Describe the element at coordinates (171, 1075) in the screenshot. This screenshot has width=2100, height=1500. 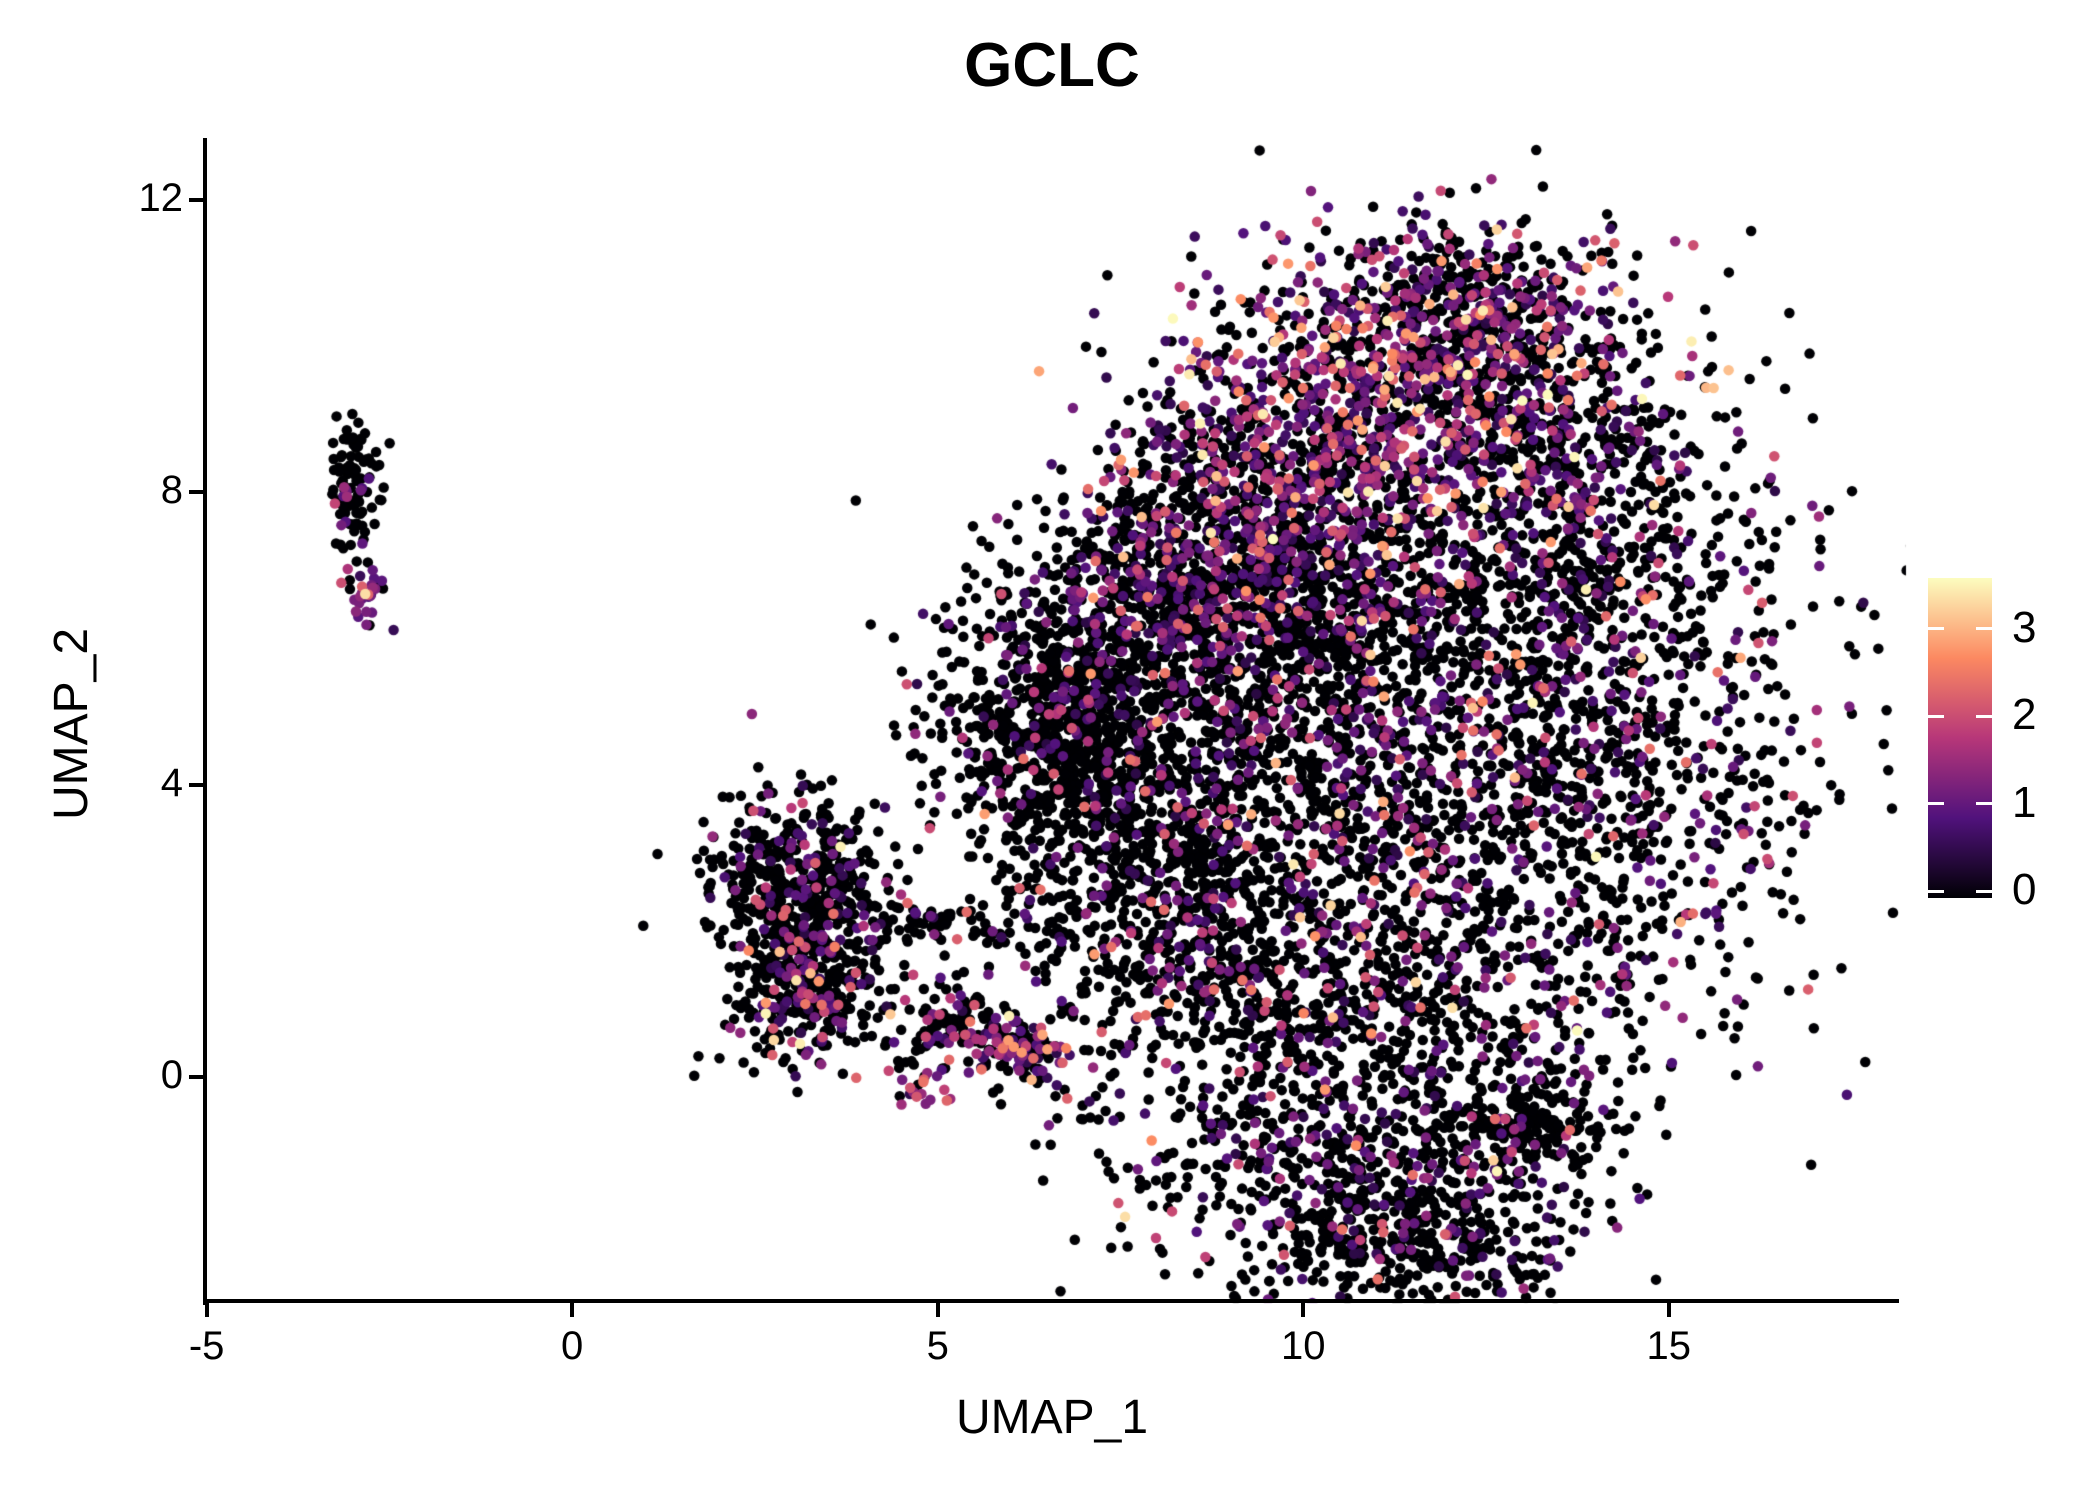
I see `y-tick-label: 0` at that location.